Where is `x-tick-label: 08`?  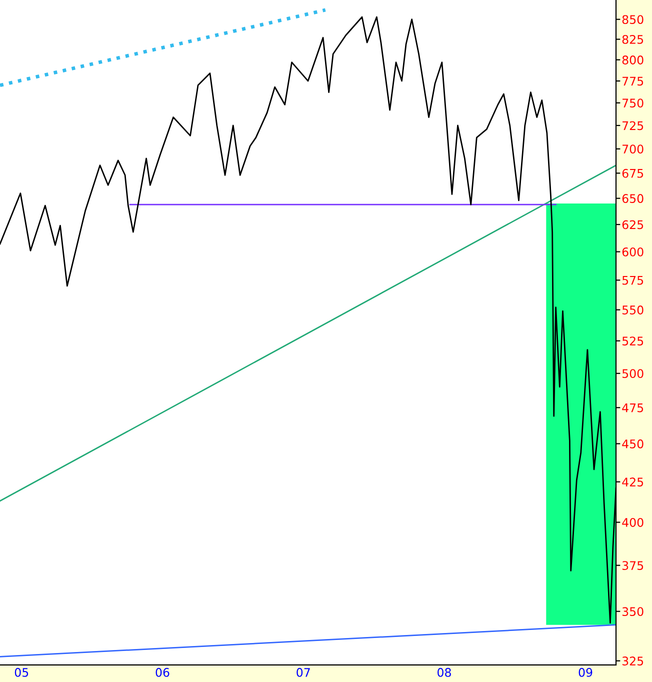
x-tick-label: 08 is located at coordinates (444, 672).